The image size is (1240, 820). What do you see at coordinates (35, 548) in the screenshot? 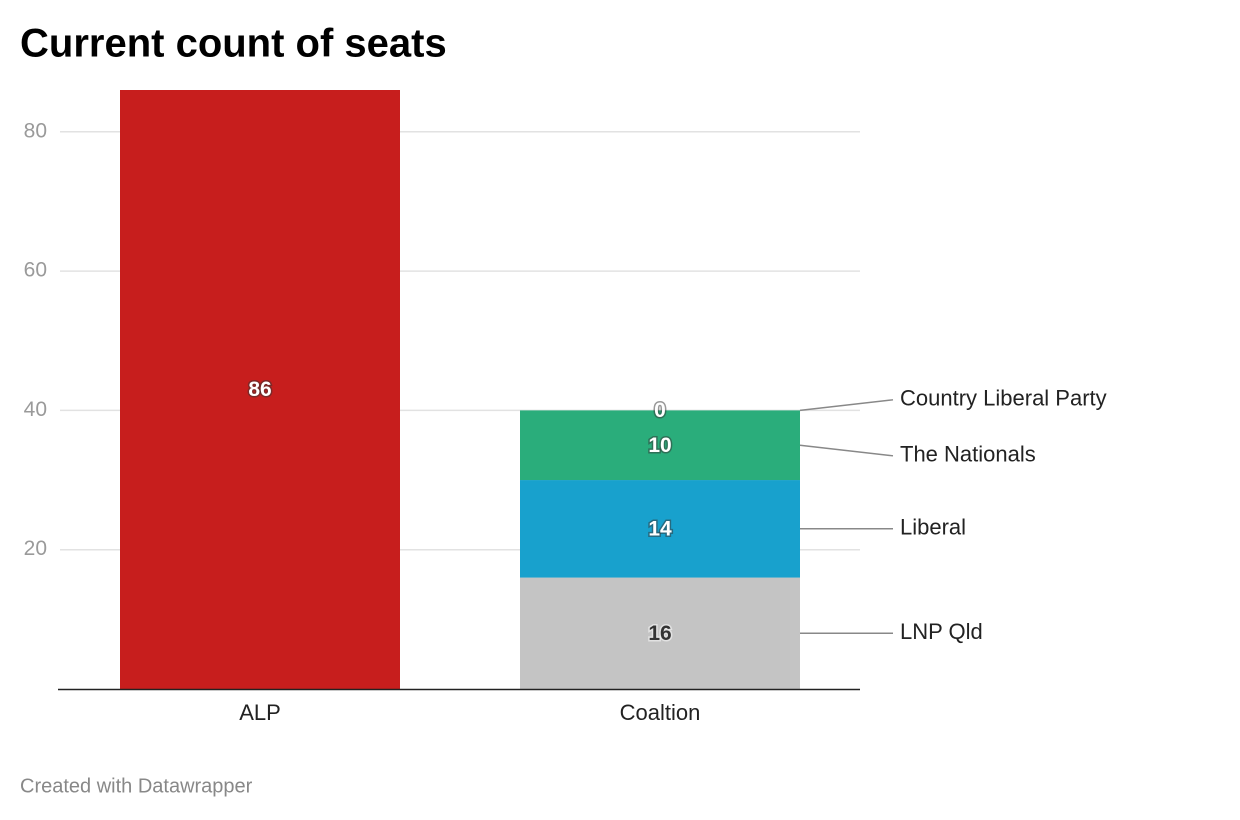
I see `y-tick-label: 20` at bounding box center [35, 548].